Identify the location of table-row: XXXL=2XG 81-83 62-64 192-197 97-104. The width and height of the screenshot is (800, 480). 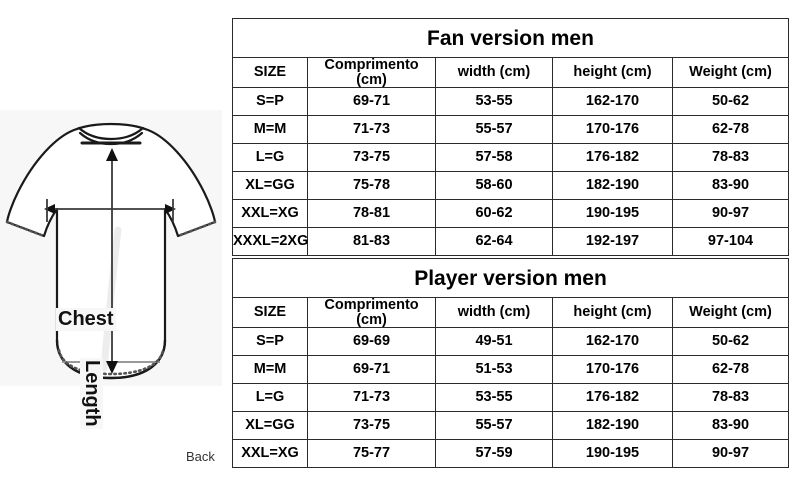
(510, 241).